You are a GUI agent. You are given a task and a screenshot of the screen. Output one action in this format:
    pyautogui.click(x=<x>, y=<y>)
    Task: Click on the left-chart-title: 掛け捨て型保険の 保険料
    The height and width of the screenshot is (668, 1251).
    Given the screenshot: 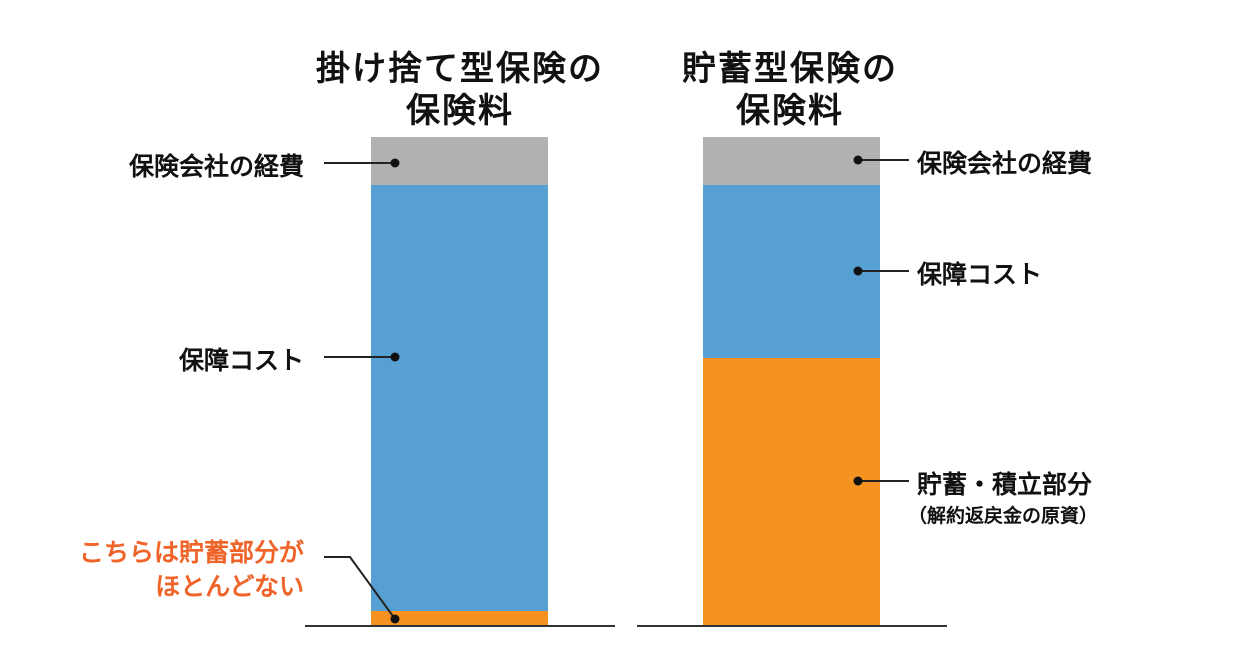 What is the action you would take?
    pyautogui.click(x=460, y=90)
    